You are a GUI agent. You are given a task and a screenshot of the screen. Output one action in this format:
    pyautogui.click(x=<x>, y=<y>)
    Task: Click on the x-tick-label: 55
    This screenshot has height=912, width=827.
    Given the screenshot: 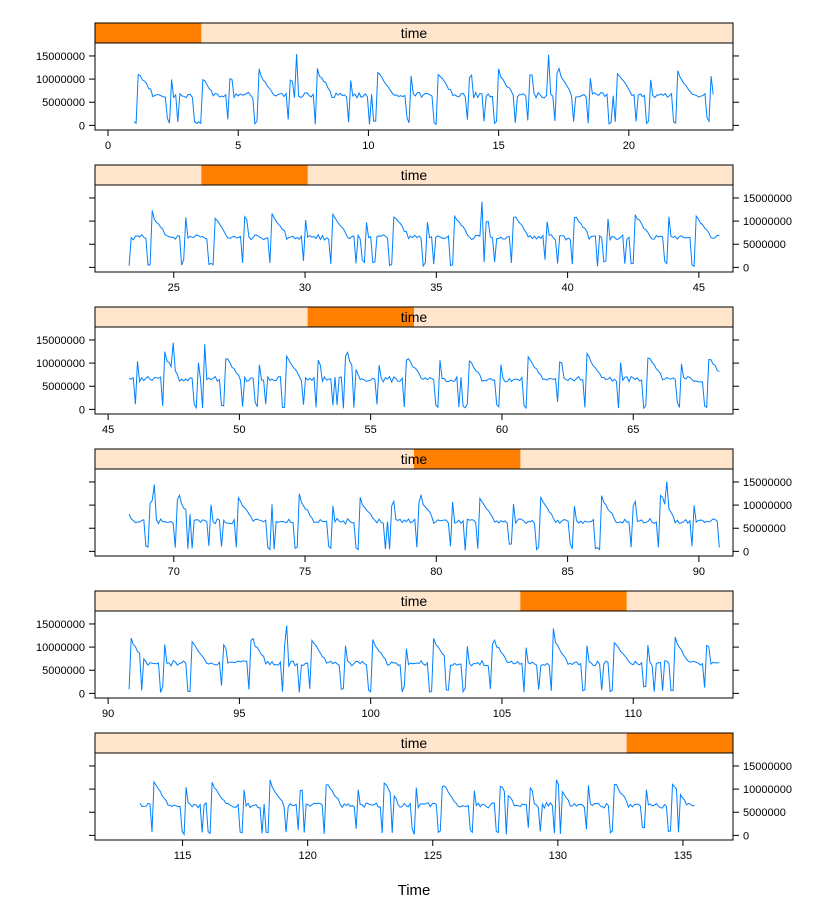 What is the action you would take?
    pyautogui.click(x=371, y=430)
    